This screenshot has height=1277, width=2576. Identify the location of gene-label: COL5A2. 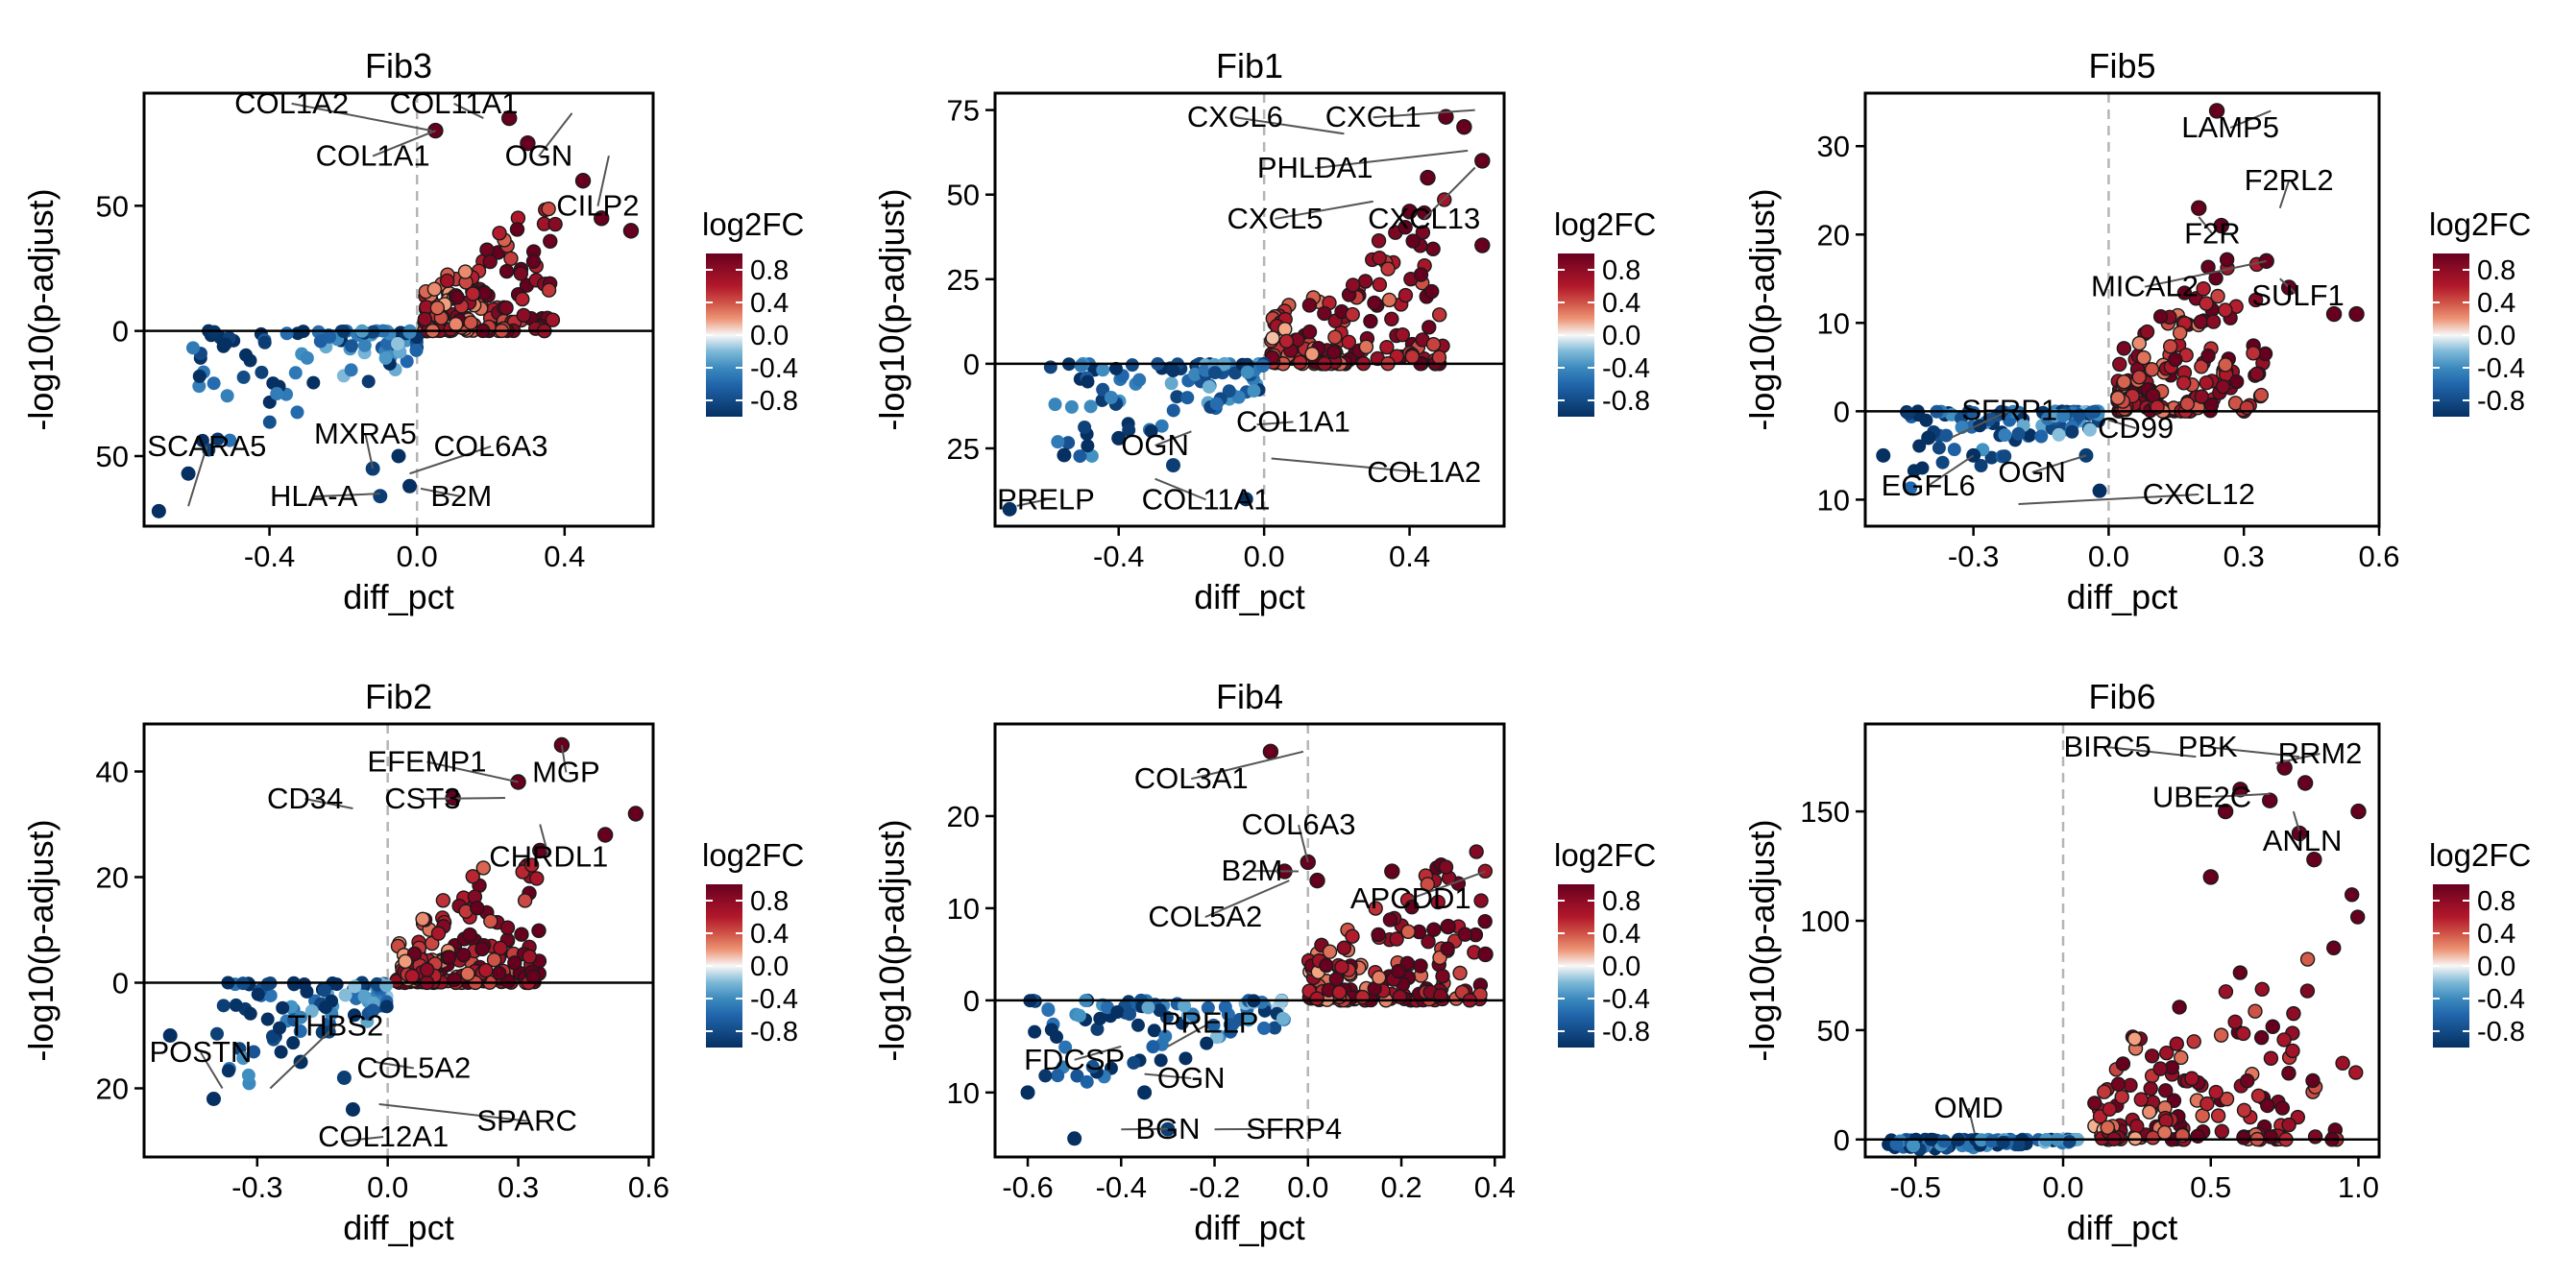
(413, 1068).